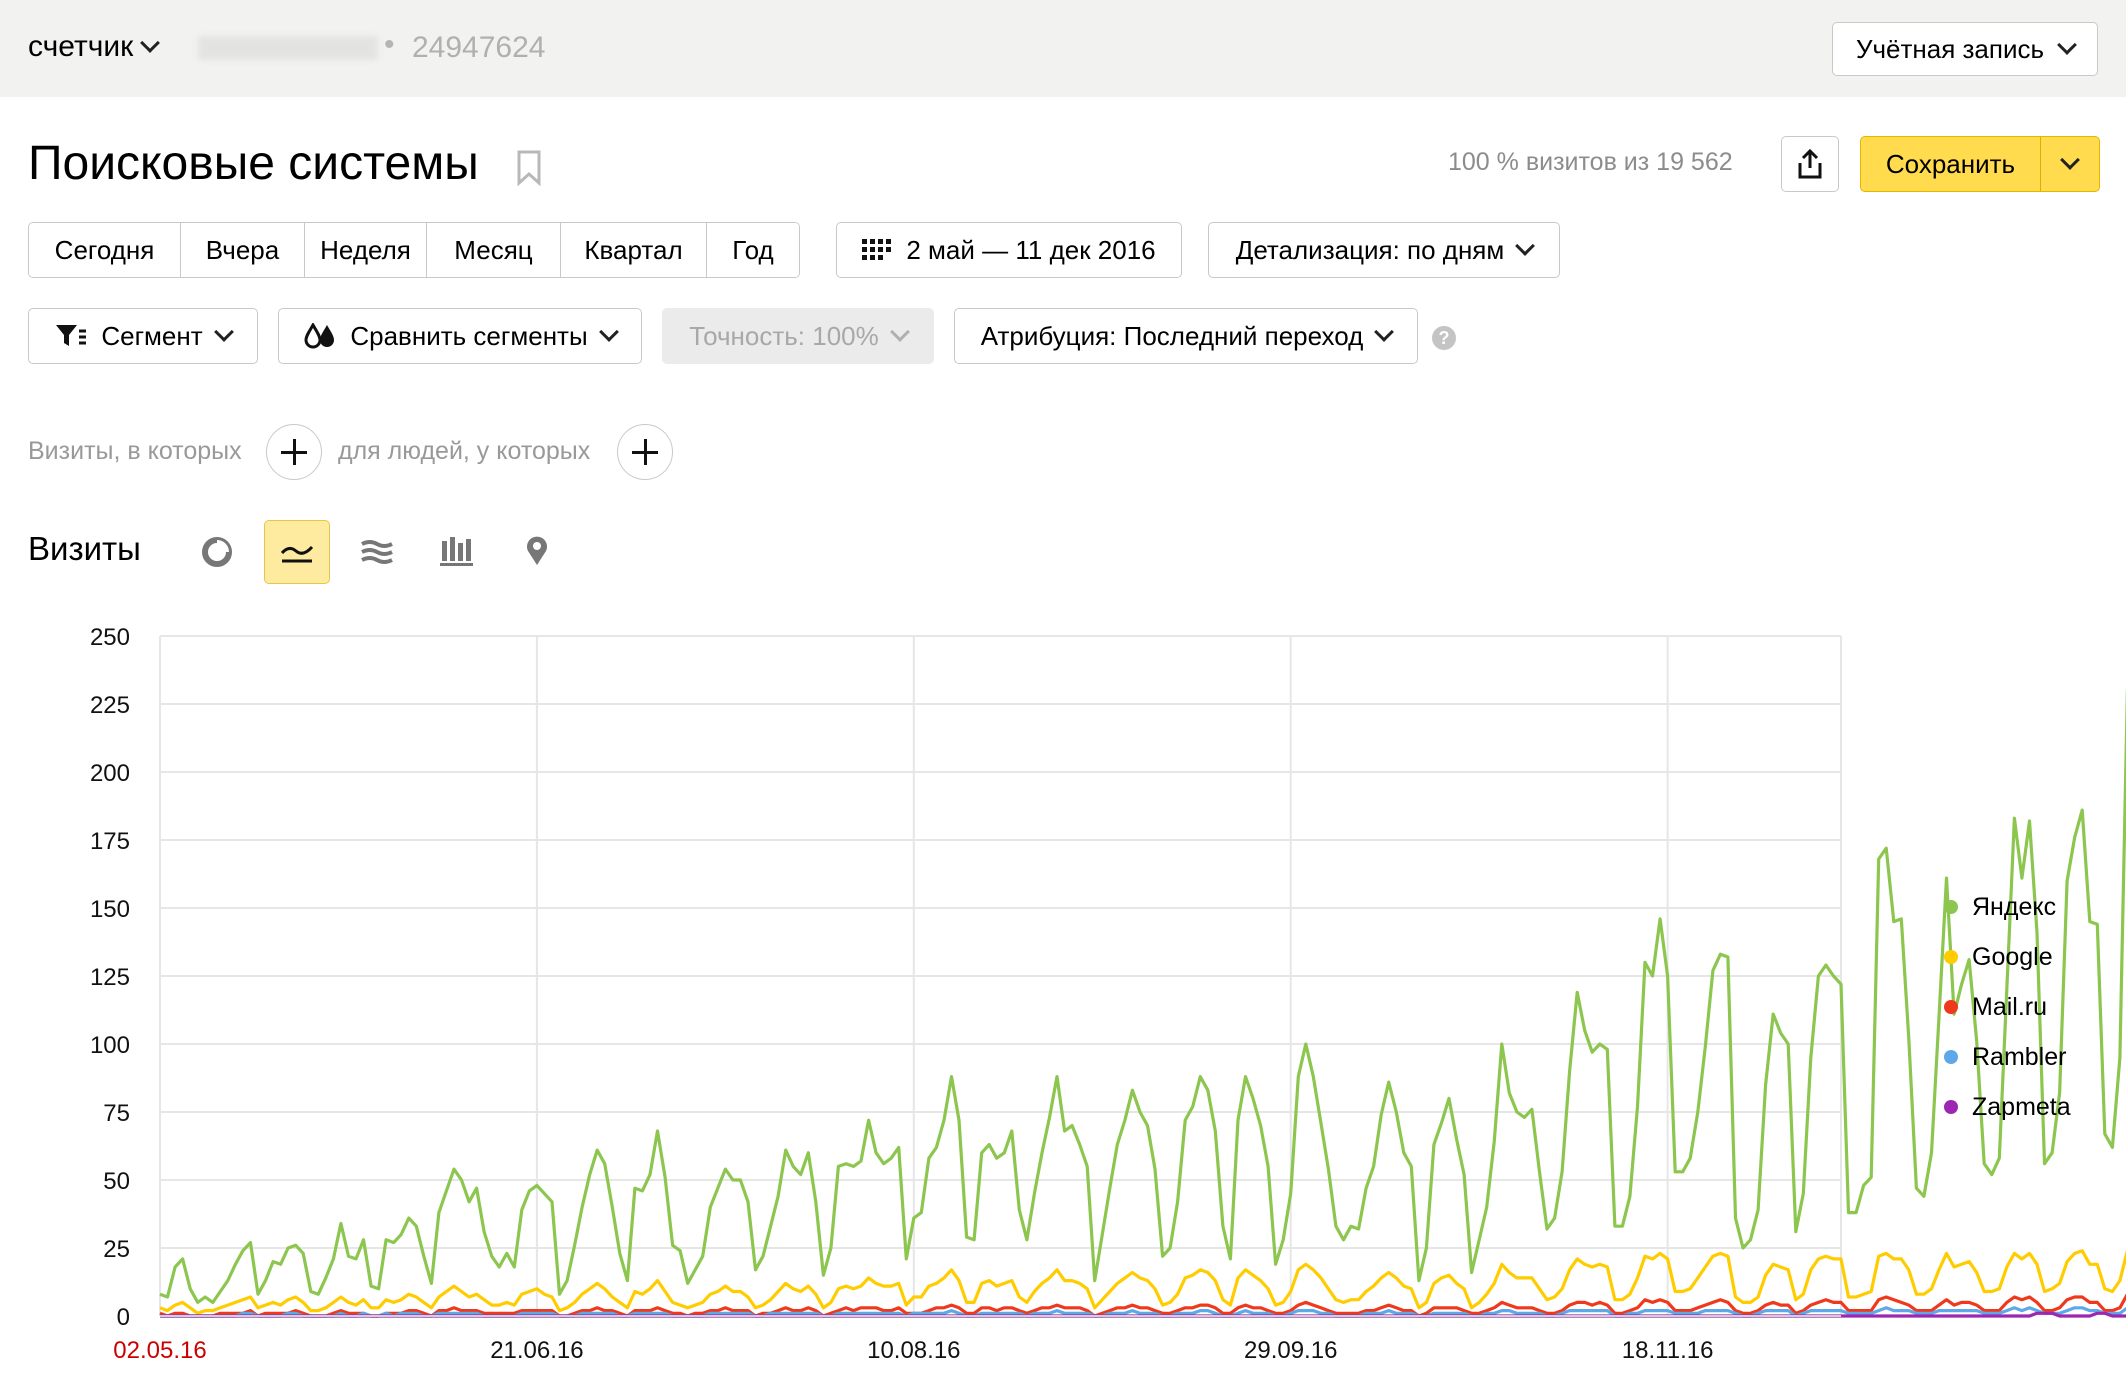  I want to click on chart-legend: Яндекс Google Mail.ru Rambler Zapmeta, so click(2007, 1007).